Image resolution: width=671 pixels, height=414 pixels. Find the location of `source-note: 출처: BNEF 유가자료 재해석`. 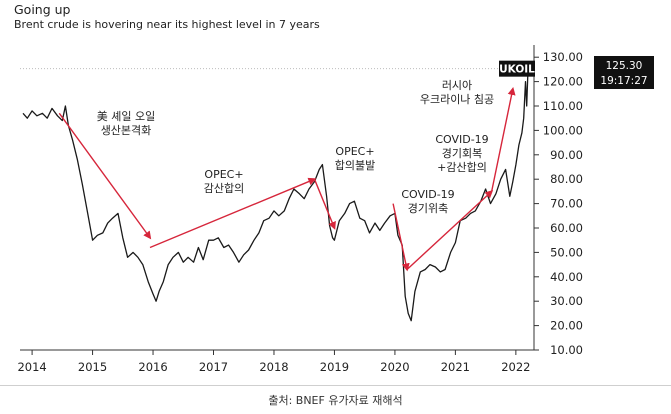

source-note: 출처: BNEF 유가자료 재해석 is located at coordinates (335, 400).